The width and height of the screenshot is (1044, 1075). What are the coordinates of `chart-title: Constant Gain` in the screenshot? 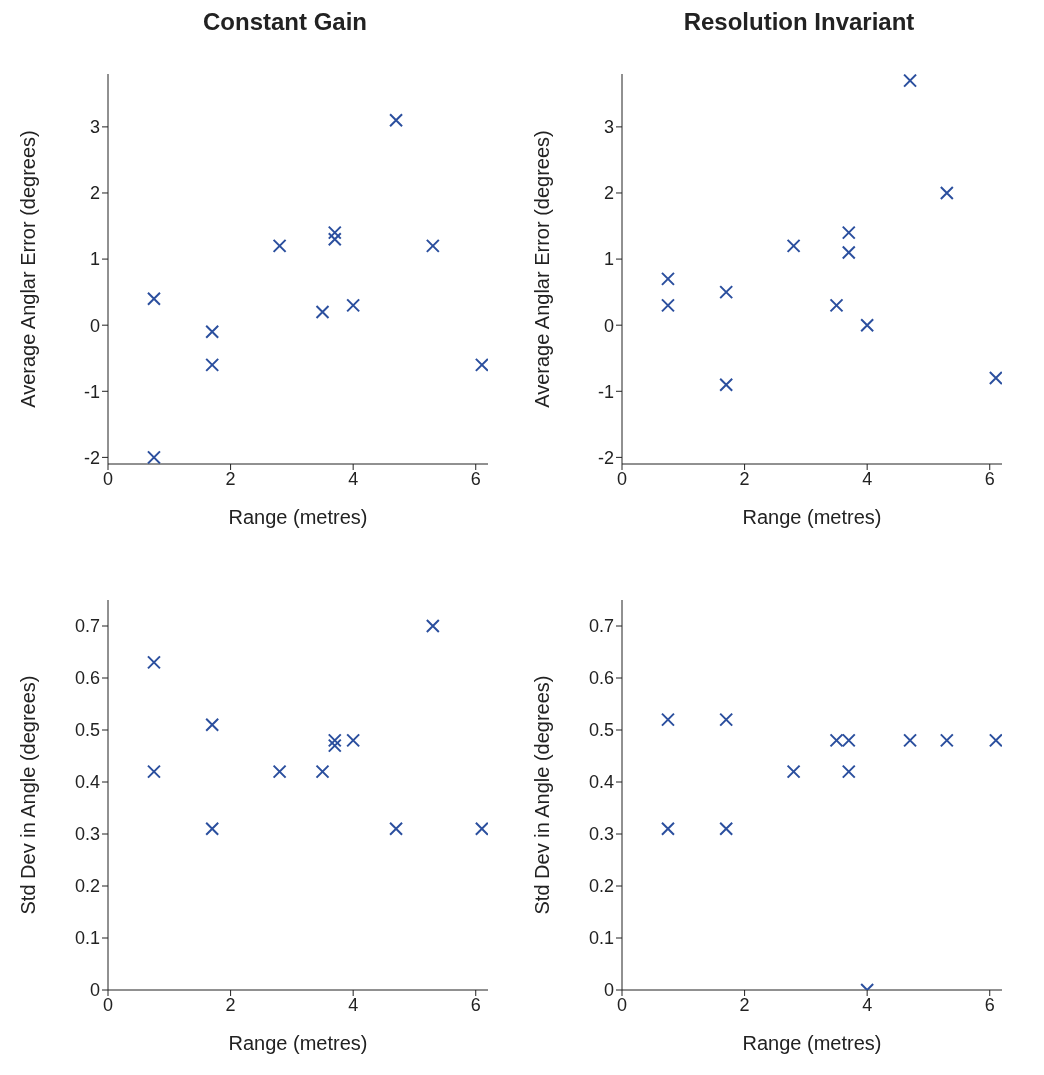 It's located at (285, 22).